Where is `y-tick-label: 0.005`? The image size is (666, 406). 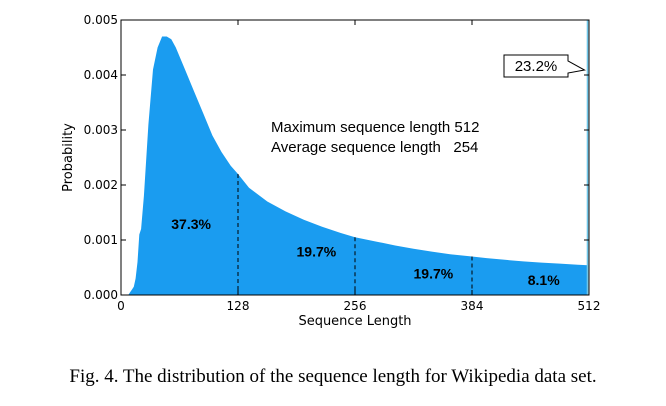 y-tick-label: 0.005 is located at coordinates (101, 20).